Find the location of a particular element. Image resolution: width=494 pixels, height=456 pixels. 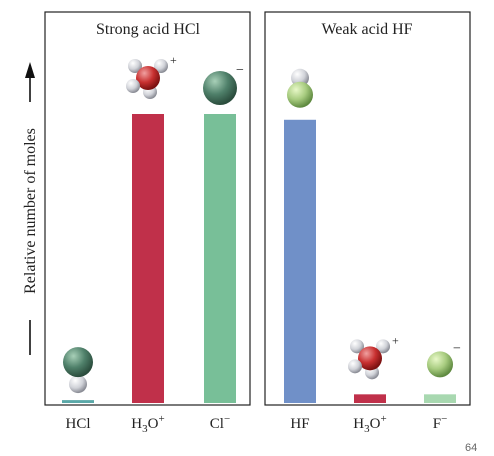

chloride-ion: − is located at coordinates (223, 84).